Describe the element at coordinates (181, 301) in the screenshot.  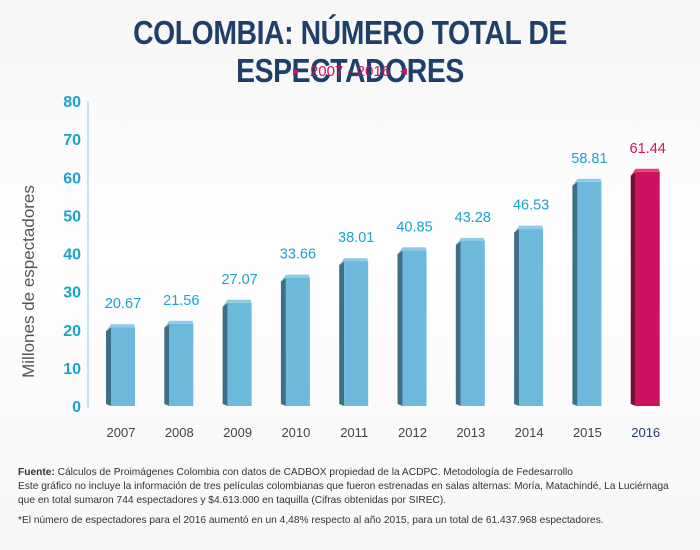
I see `value-label: 21.56` at that location.